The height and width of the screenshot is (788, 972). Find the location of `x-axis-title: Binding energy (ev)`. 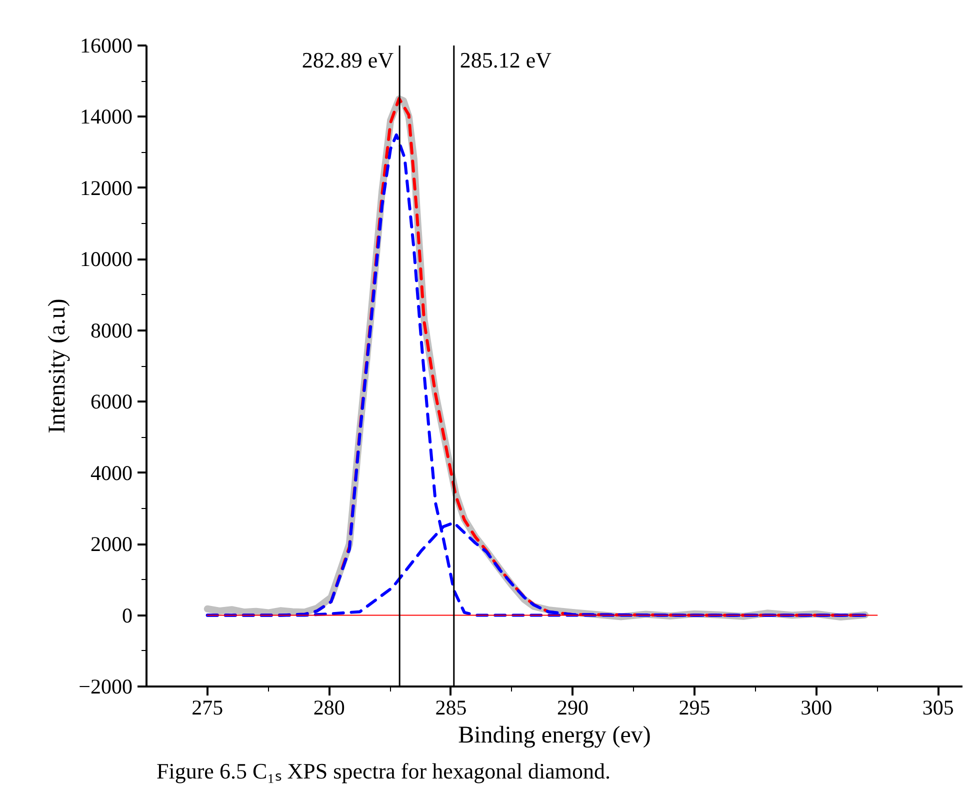

x-axis-title: Binding energy (ev) is located at coordinates (554, 735).